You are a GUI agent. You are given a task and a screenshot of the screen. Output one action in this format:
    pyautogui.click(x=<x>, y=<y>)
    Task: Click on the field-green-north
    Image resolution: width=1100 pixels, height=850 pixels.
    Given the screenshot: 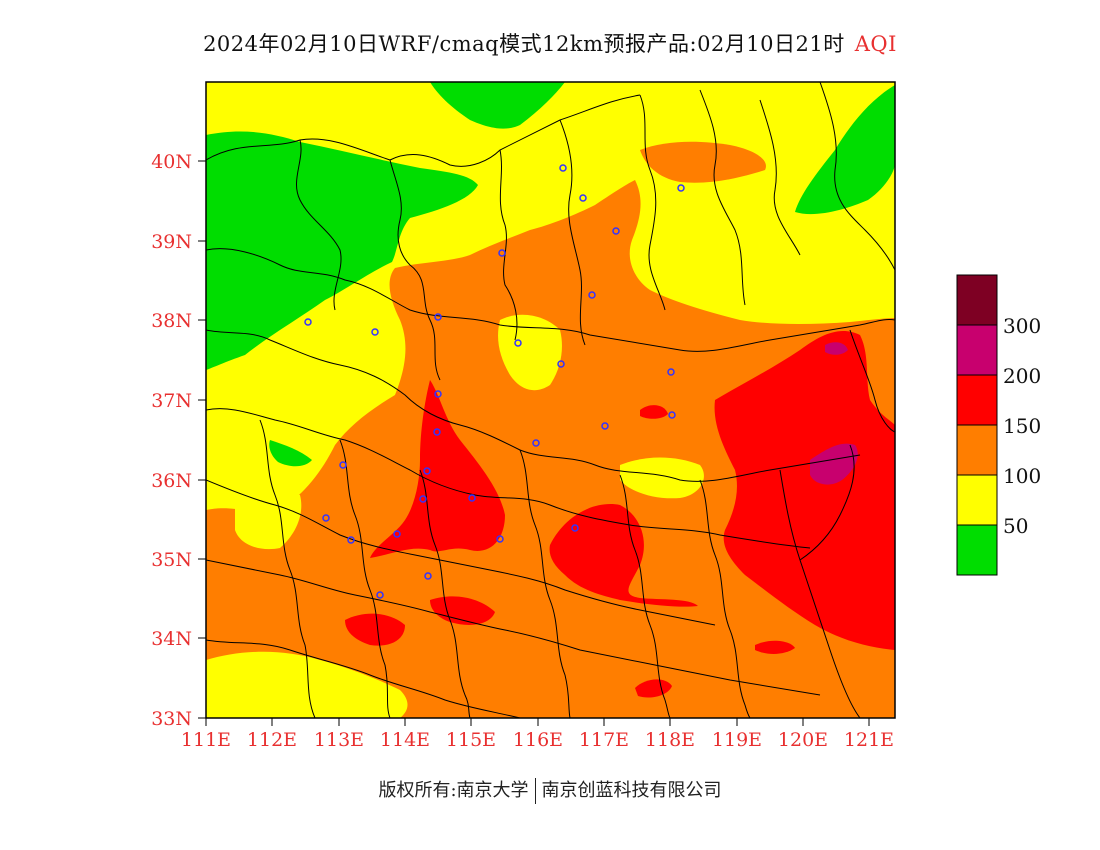 What is the action you would take?
    pyautogui.click(x=497, y=105)
    